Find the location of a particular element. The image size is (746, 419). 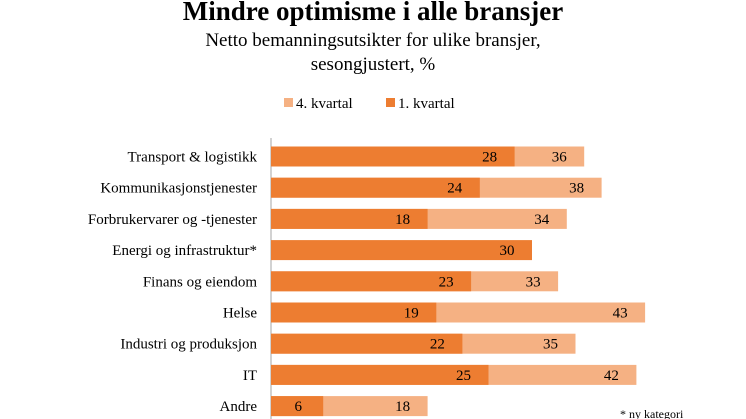

value-label-q4: 38 is located at coordinates (576, 189).